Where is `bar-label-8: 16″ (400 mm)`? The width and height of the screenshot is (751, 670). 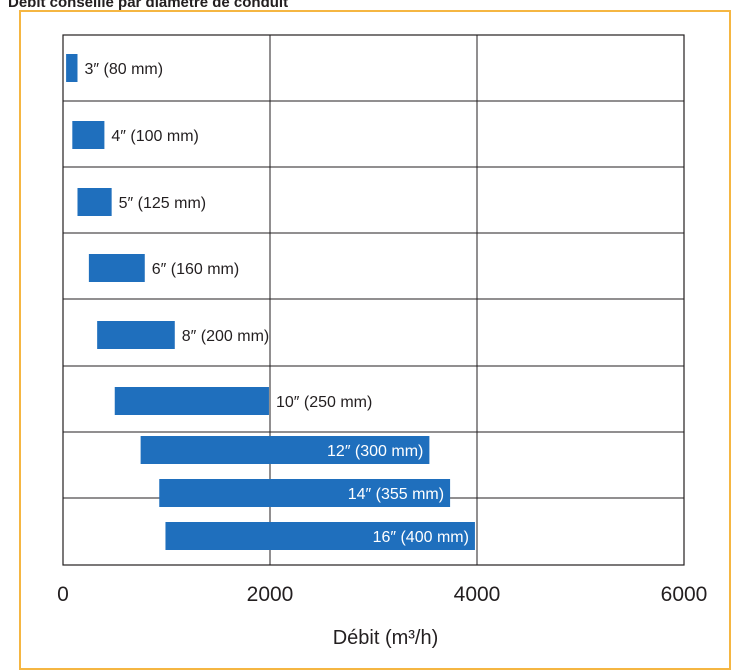 bar-label-8: 16″ (400 mm) is located at coordinates (421, 537).